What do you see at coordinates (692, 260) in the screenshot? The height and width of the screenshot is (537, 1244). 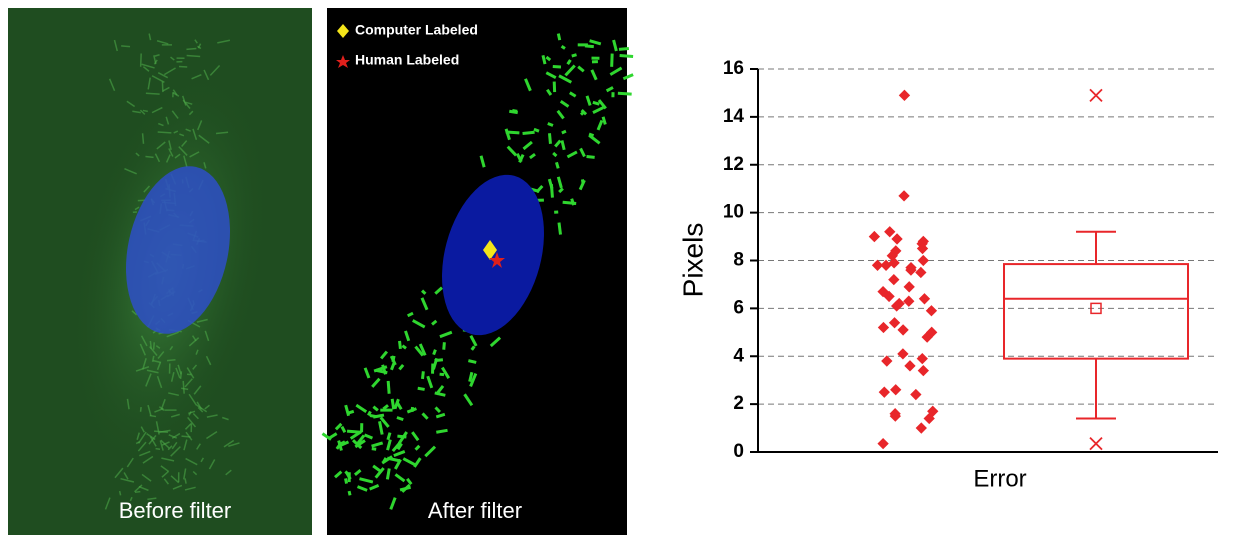 I see `y-axis-label: Pixels` at bounding box center [692, 260].